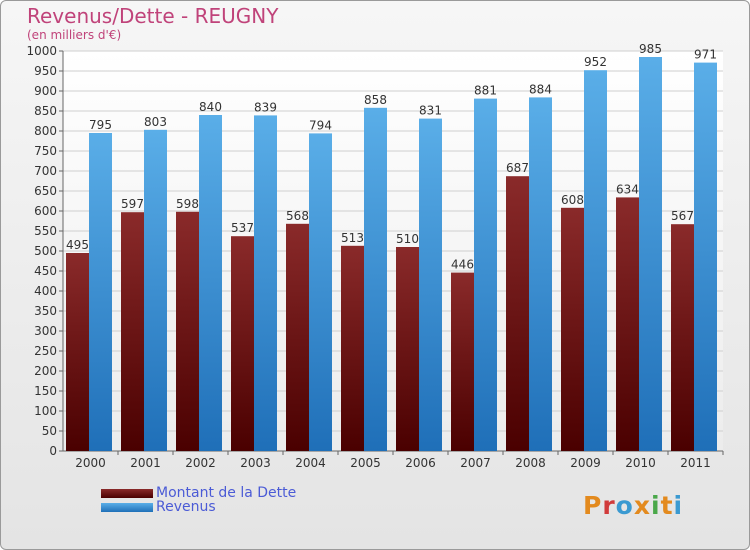  I want to click on data-label-revenus: 803, so click(155, 122).